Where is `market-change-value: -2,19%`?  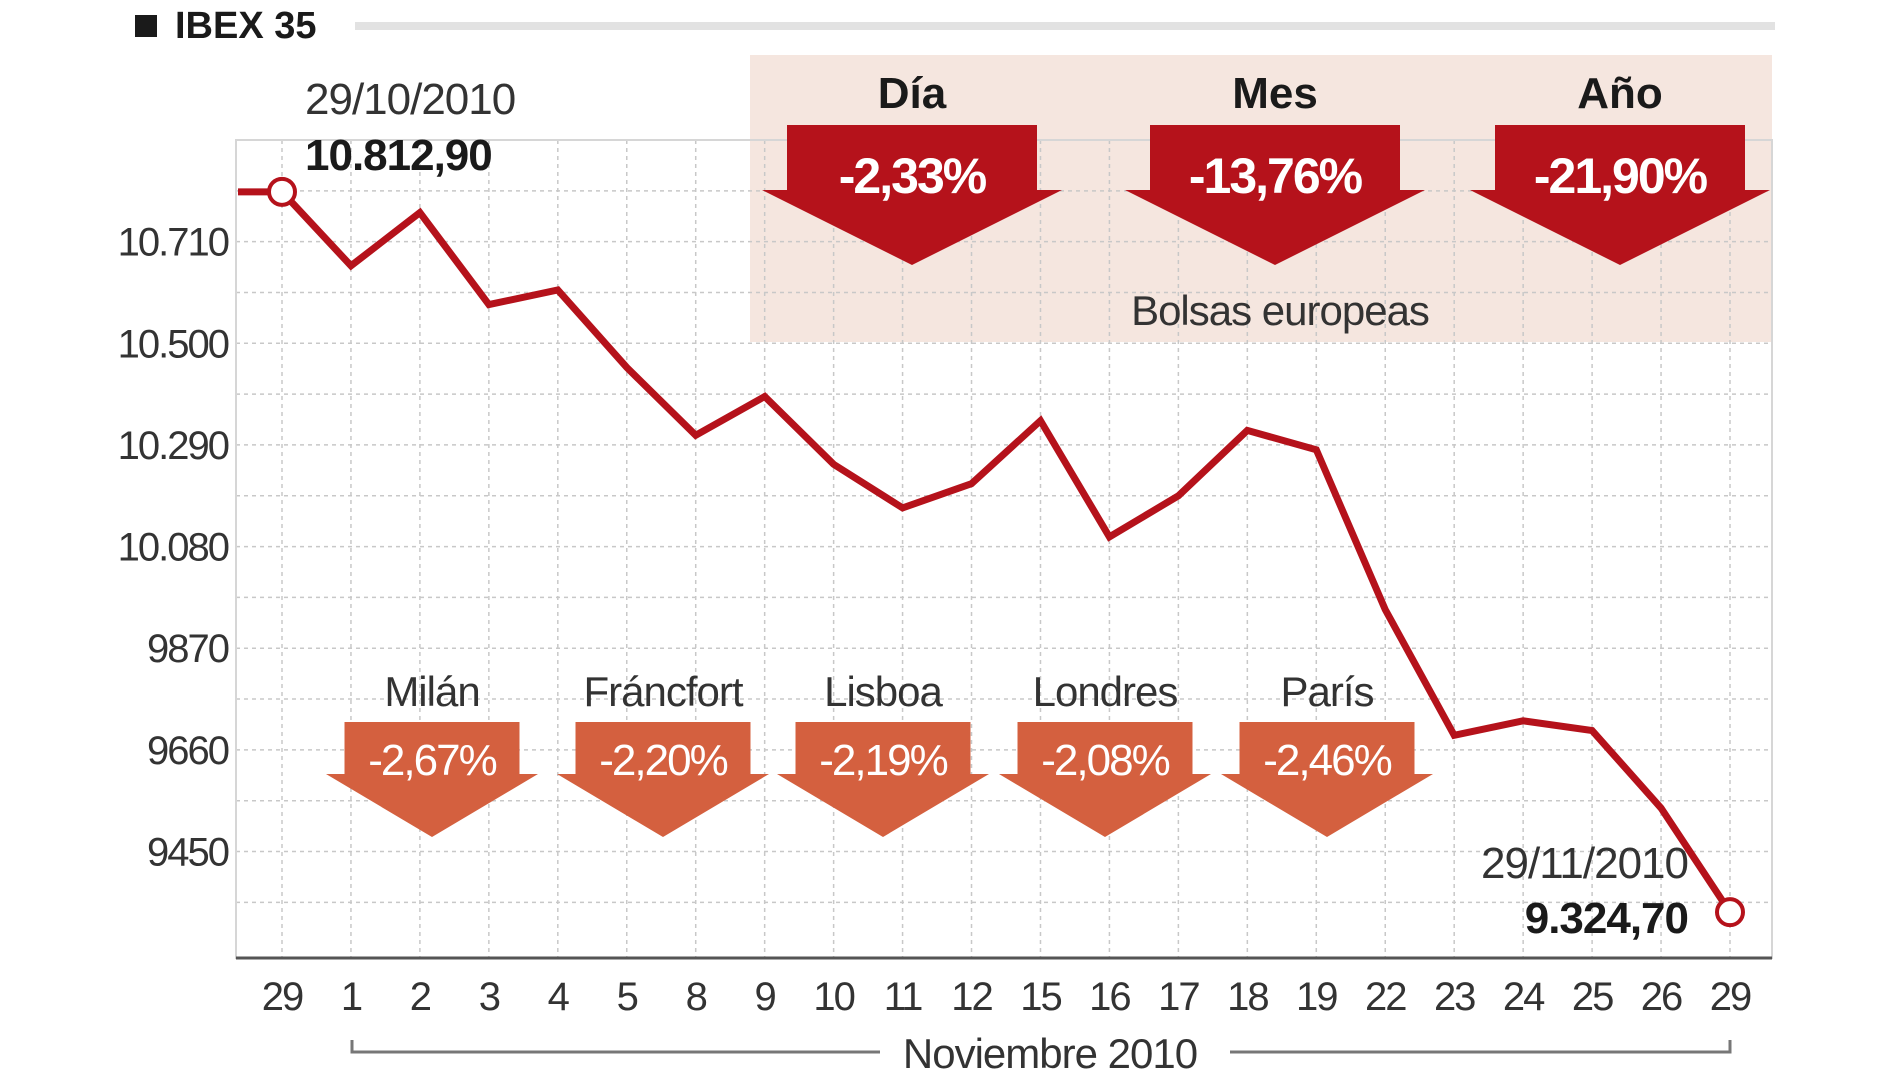
market-change-value: -2,19% is located at coordinates (883, 760).